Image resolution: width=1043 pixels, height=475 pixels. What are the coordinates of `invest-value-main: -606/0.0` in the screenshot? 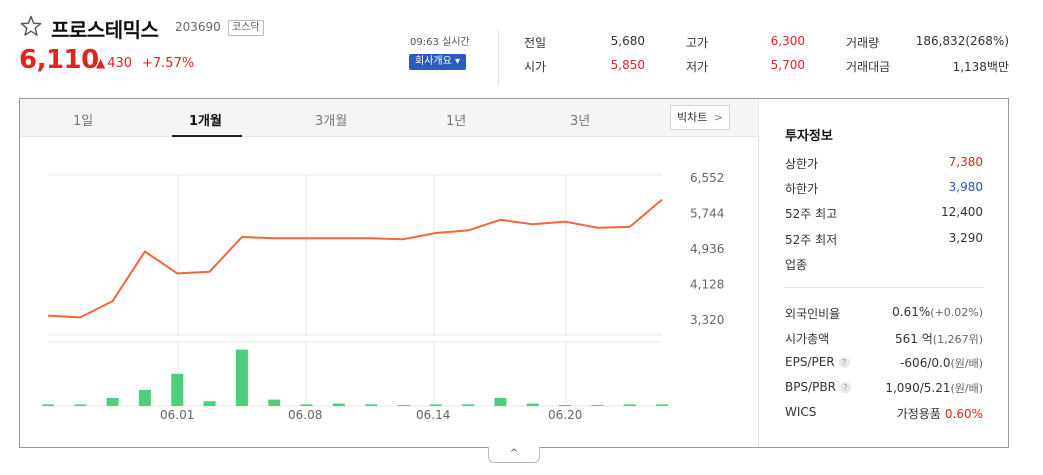 It's located at (925, 363).